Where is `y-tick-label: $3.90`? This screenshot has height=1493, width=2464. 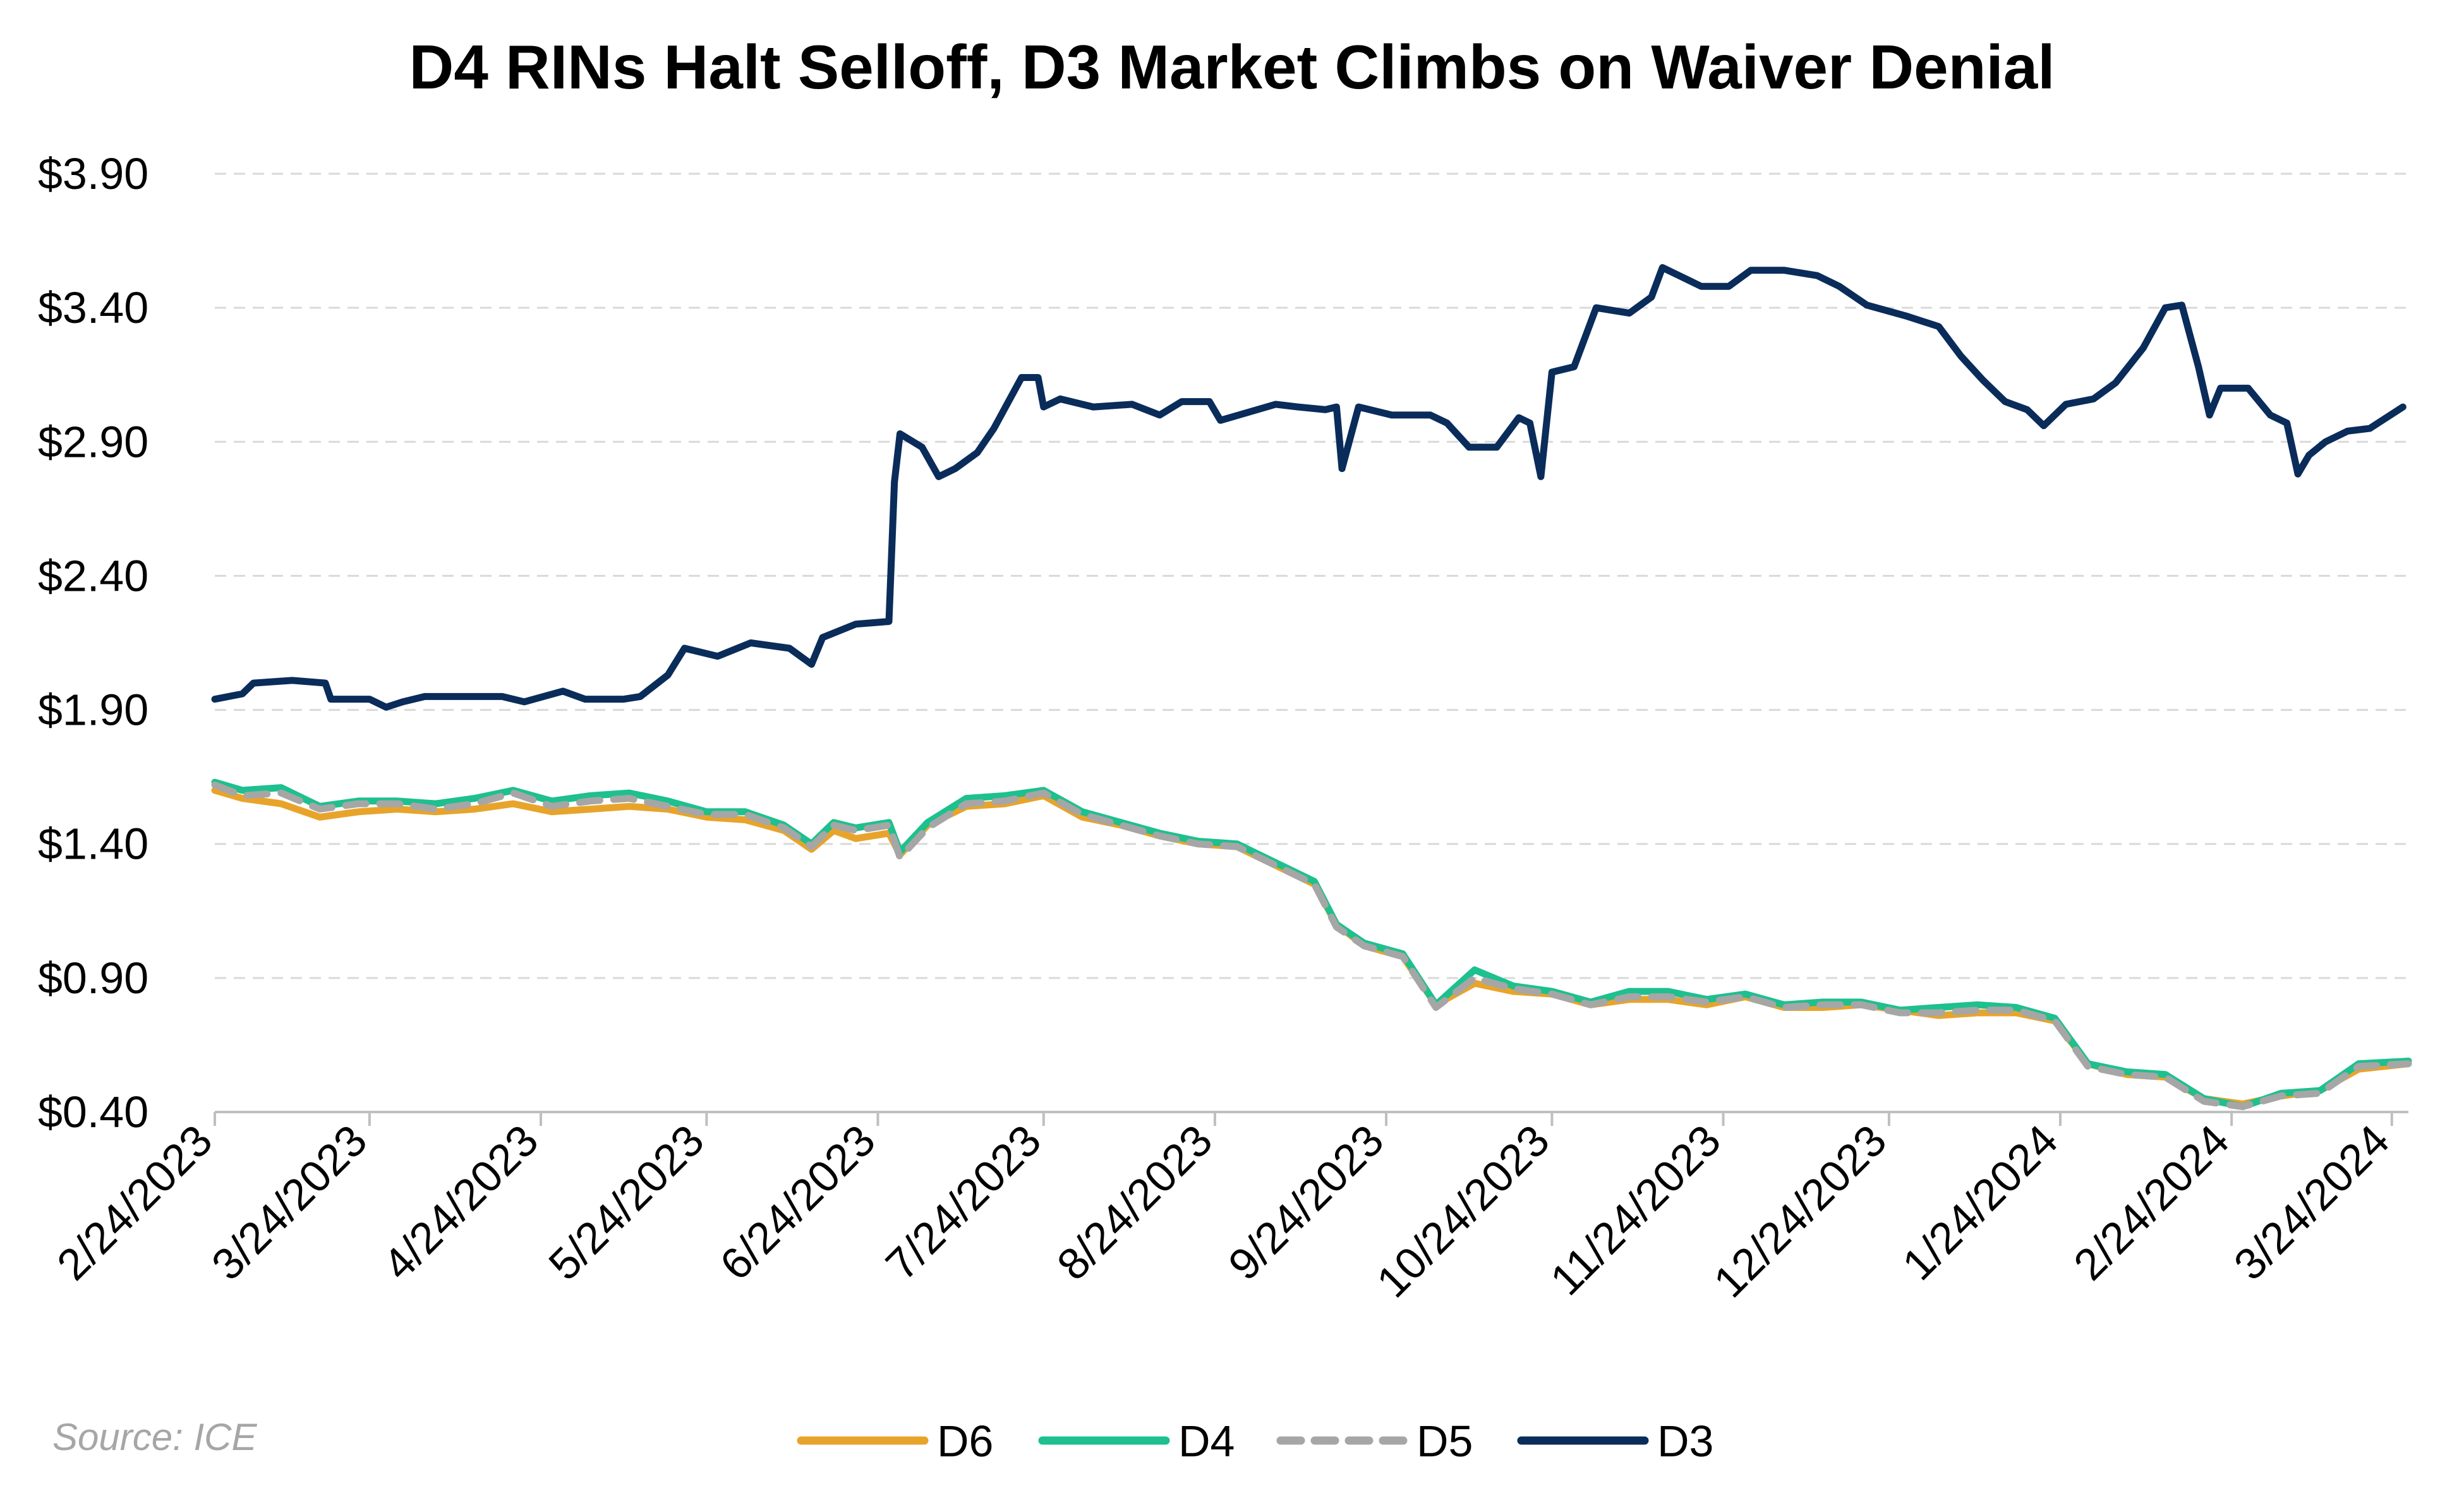
y-tick-label: $3.90 is located at coordinates (93, 174).